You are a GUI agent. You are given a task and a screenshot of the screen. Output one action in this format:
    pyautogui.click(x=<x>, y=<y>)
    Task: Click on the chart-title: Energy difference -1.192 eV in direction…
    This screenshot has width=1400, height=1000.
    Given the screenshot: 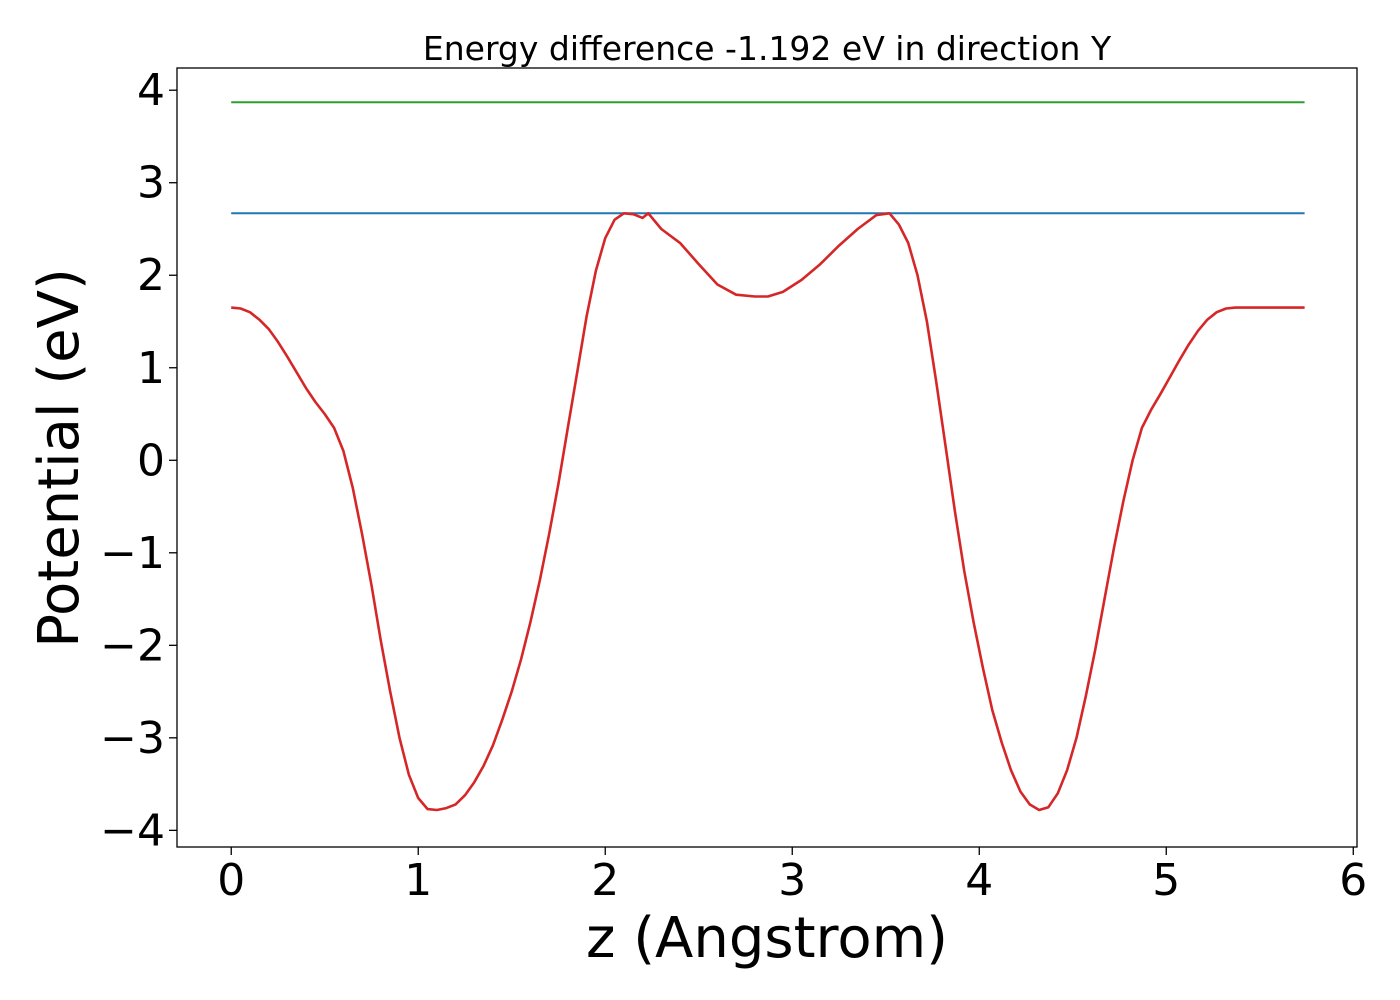 What is the action you would take?
    pyautogui.click(x=767, y=48)
    